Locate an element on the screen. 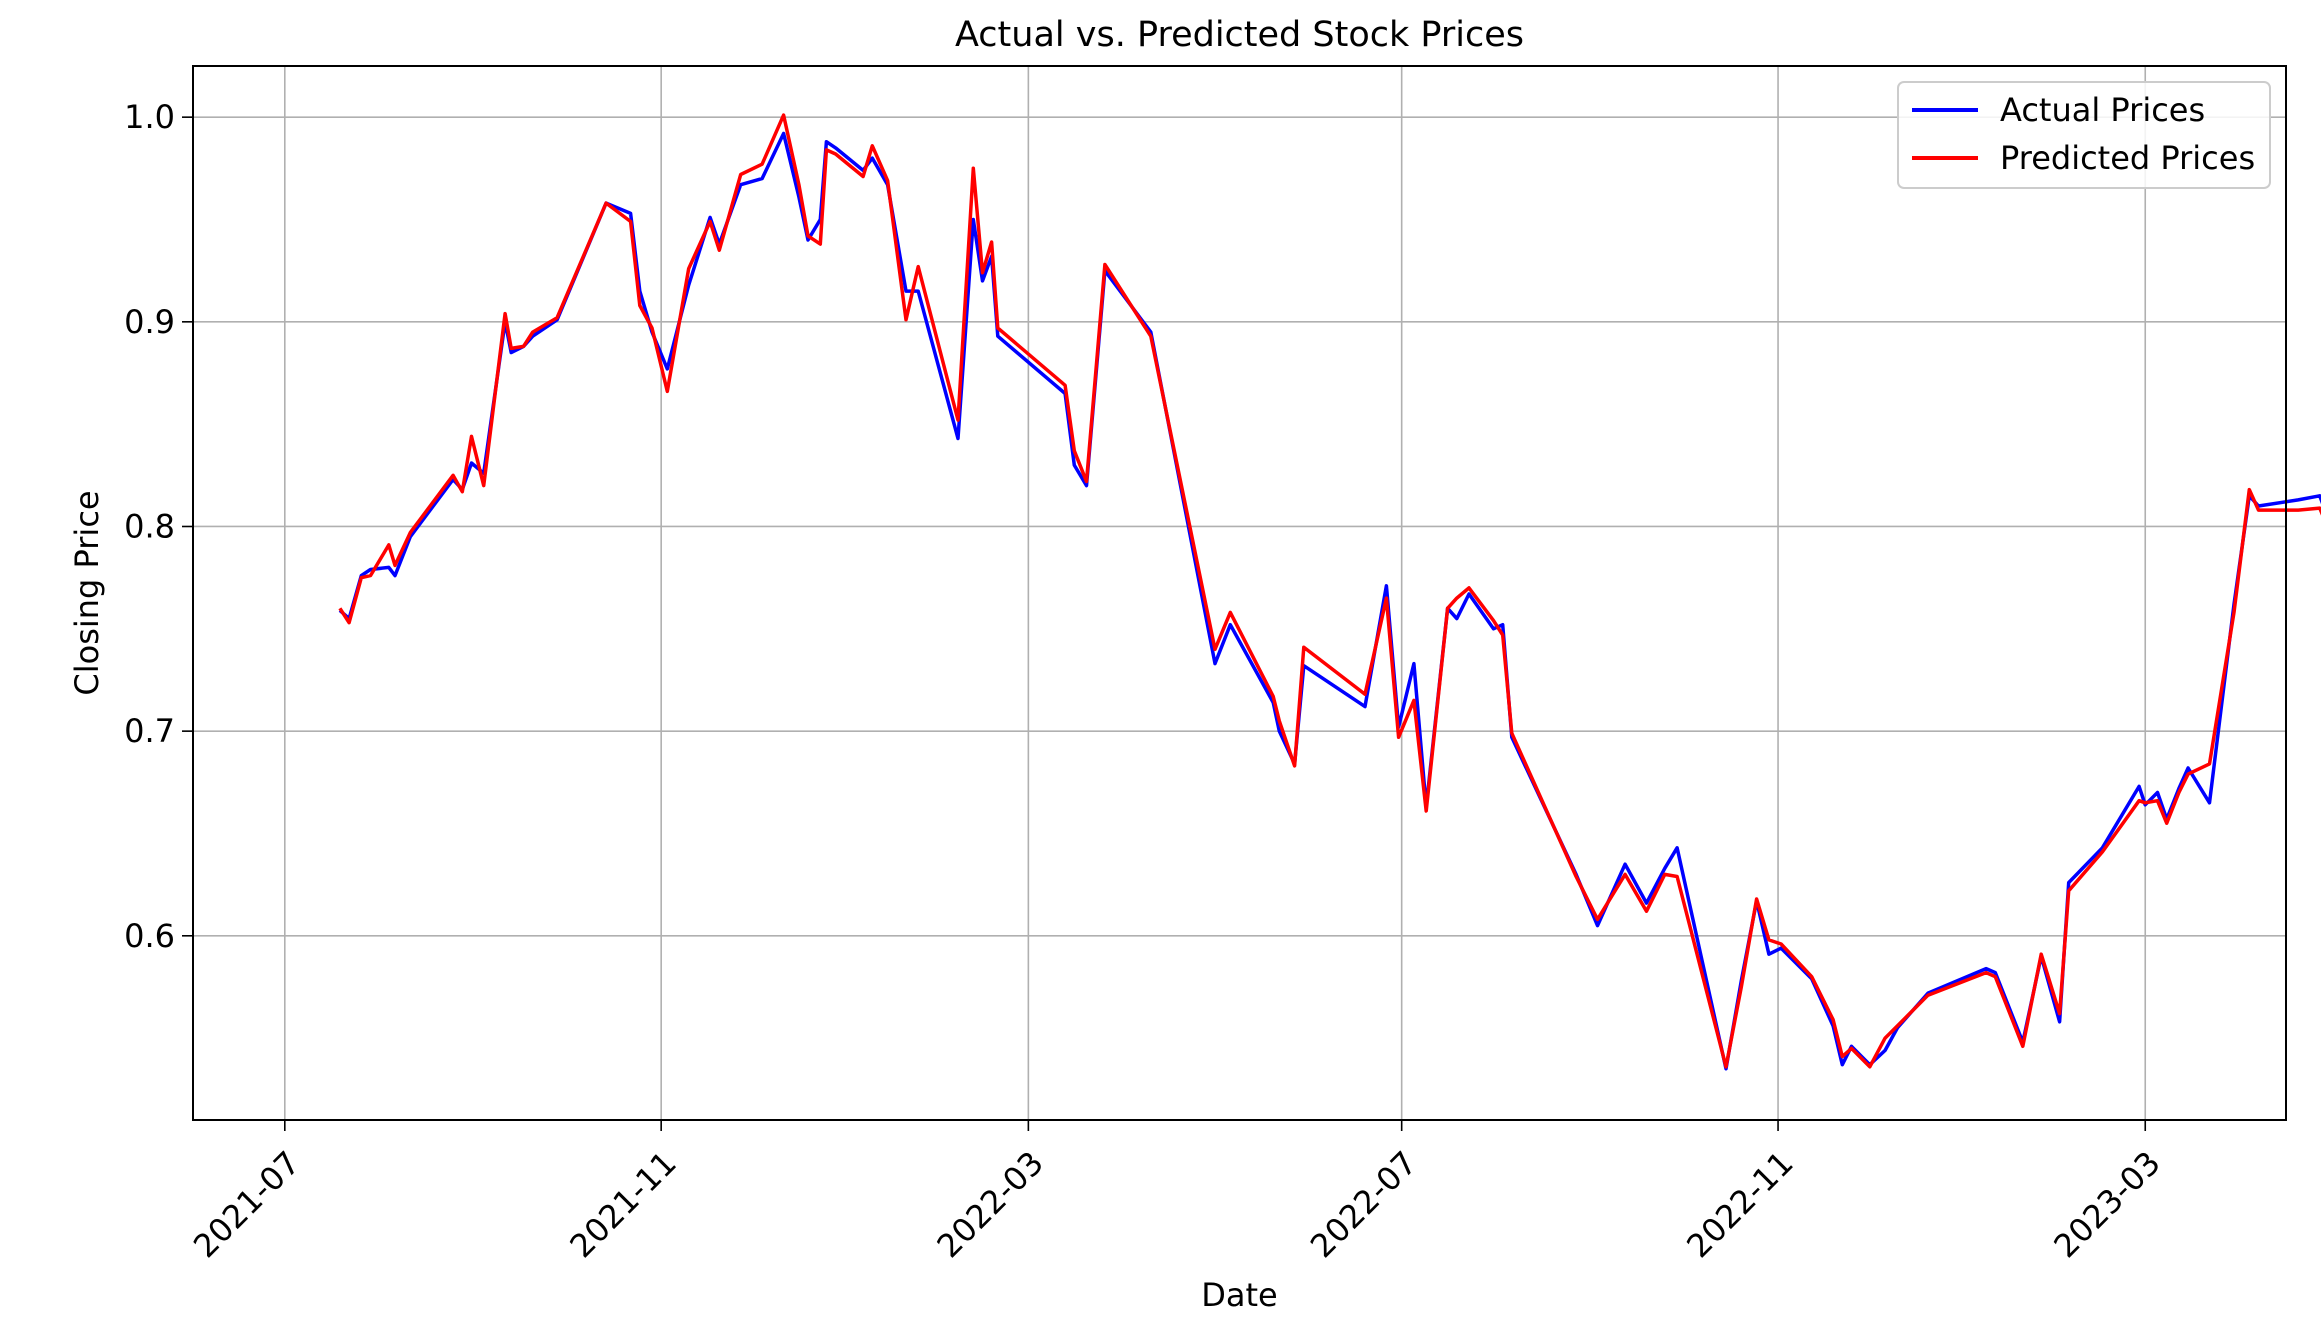  legend-label-actual: Actual Prices is located at coordinates (2102, 110).